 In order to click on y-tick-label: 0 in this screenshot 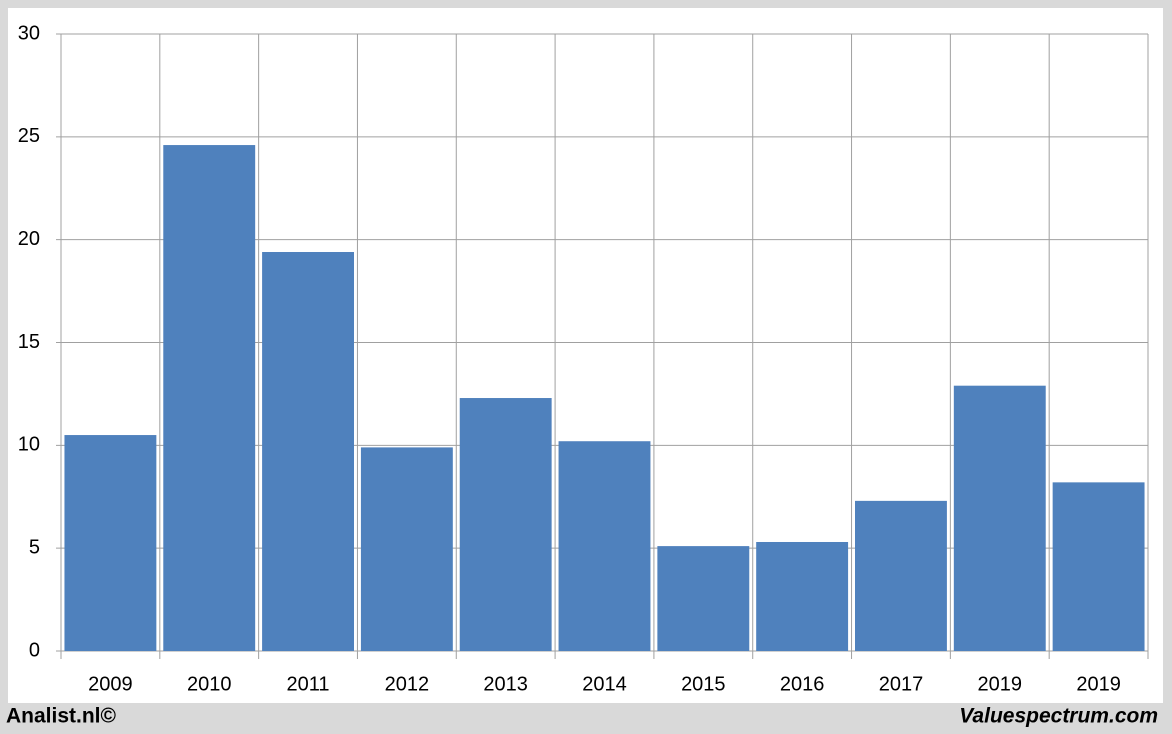, I will do `click(34, 650)`.